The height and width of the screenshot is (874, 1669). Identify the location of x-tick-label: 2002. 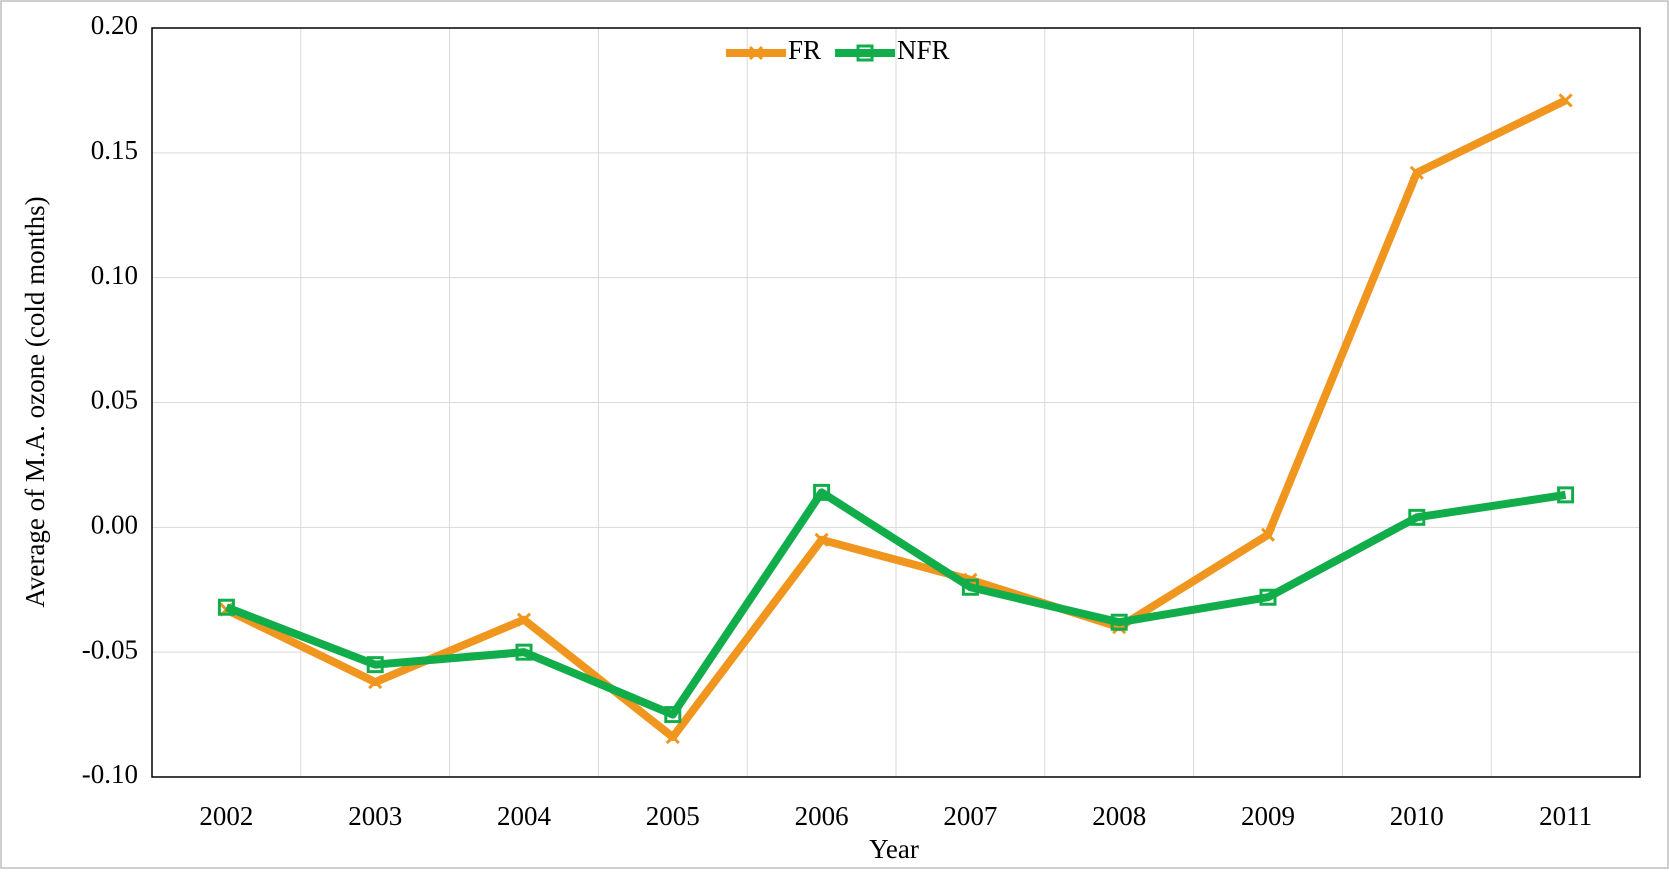
(226, 816).